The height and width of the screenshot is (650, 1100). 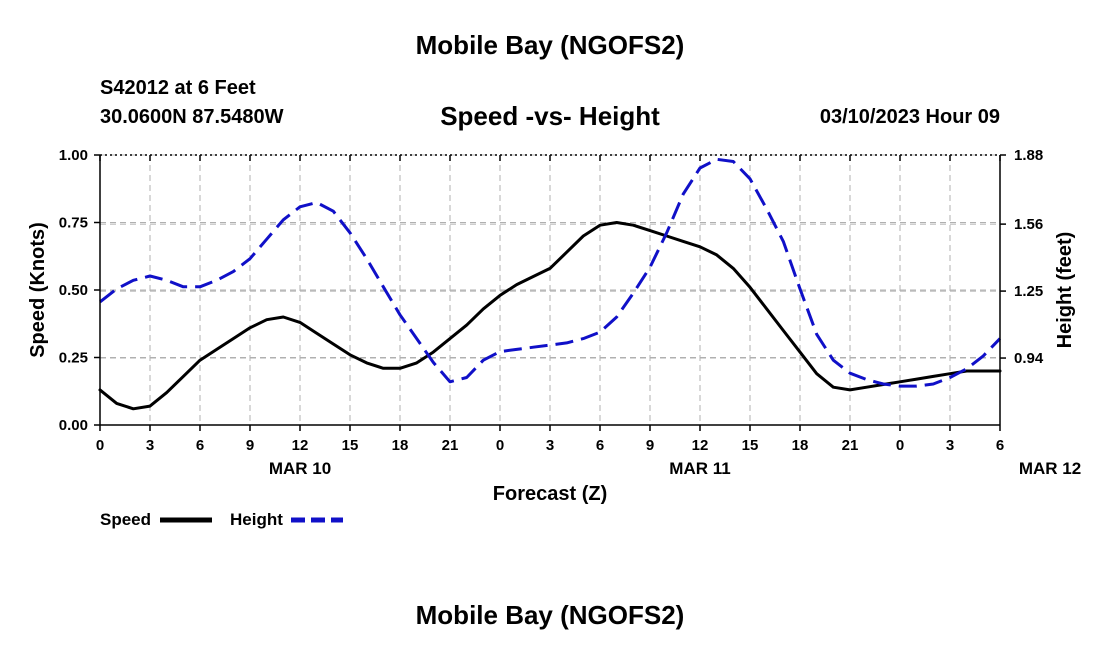 What do you see at coordinates (125, 519) in the screenshot?
I see `legend-label-speed: Speed` at bounding box center [125, 519].